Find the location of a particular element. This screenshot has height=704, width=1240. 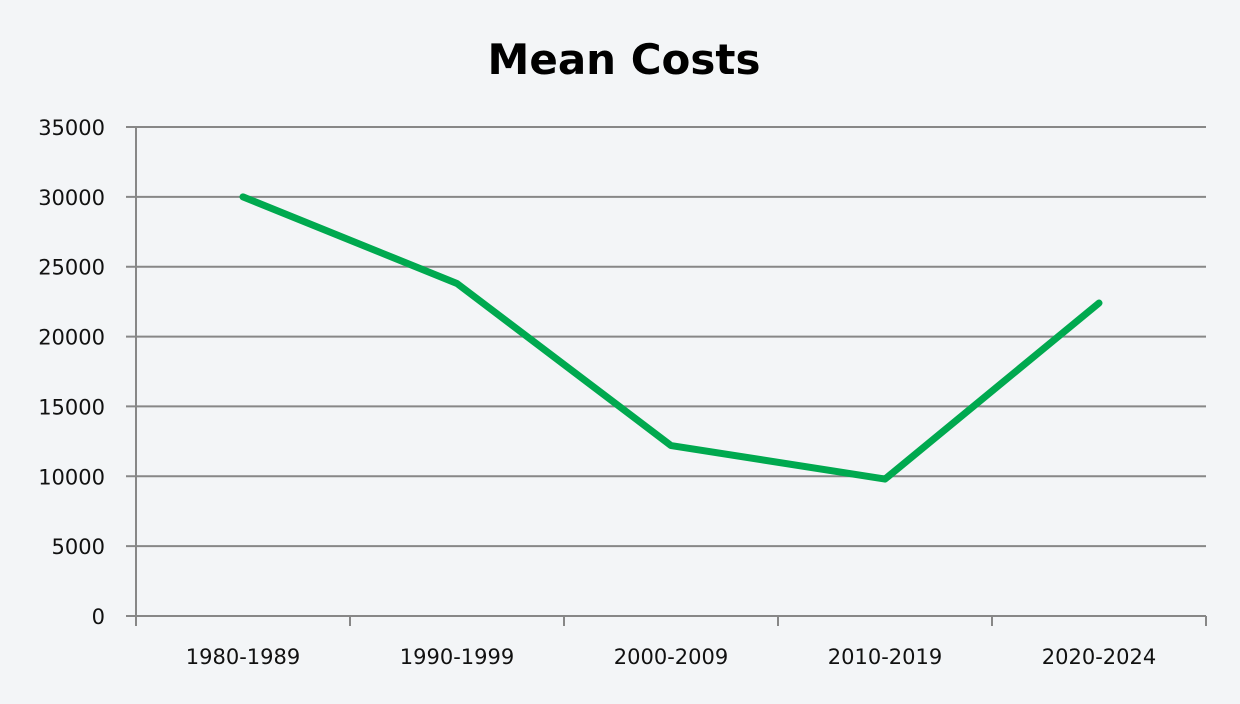

y-tick-label: 20000 is located at coordinates (71, 338).